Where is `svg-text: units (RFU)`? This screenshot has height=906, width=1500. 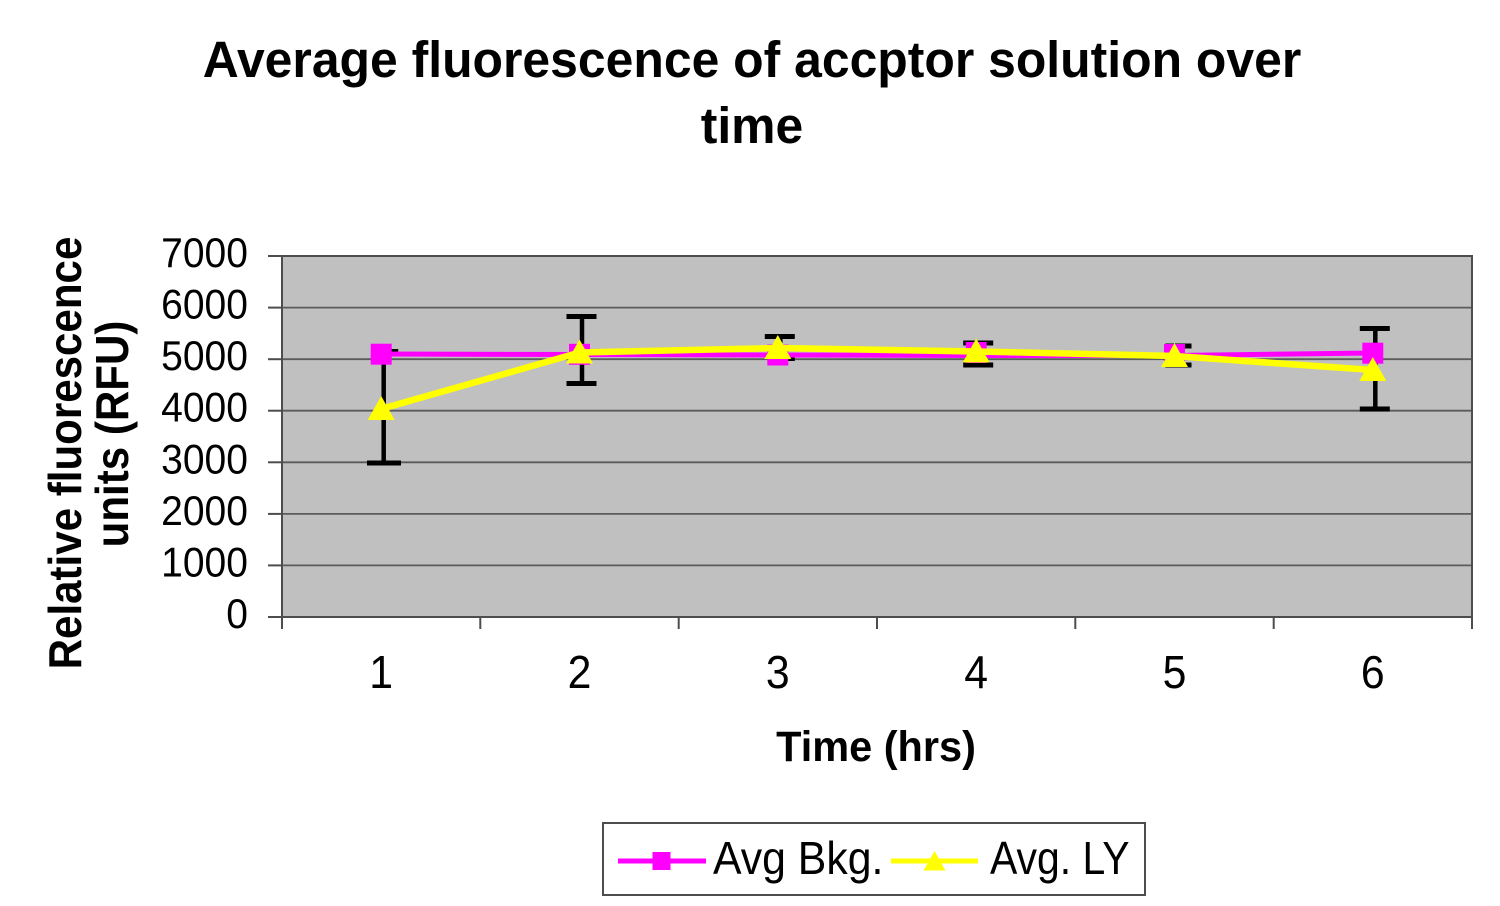
svg-text: units (RFU) is located at coordinates (112, 434).